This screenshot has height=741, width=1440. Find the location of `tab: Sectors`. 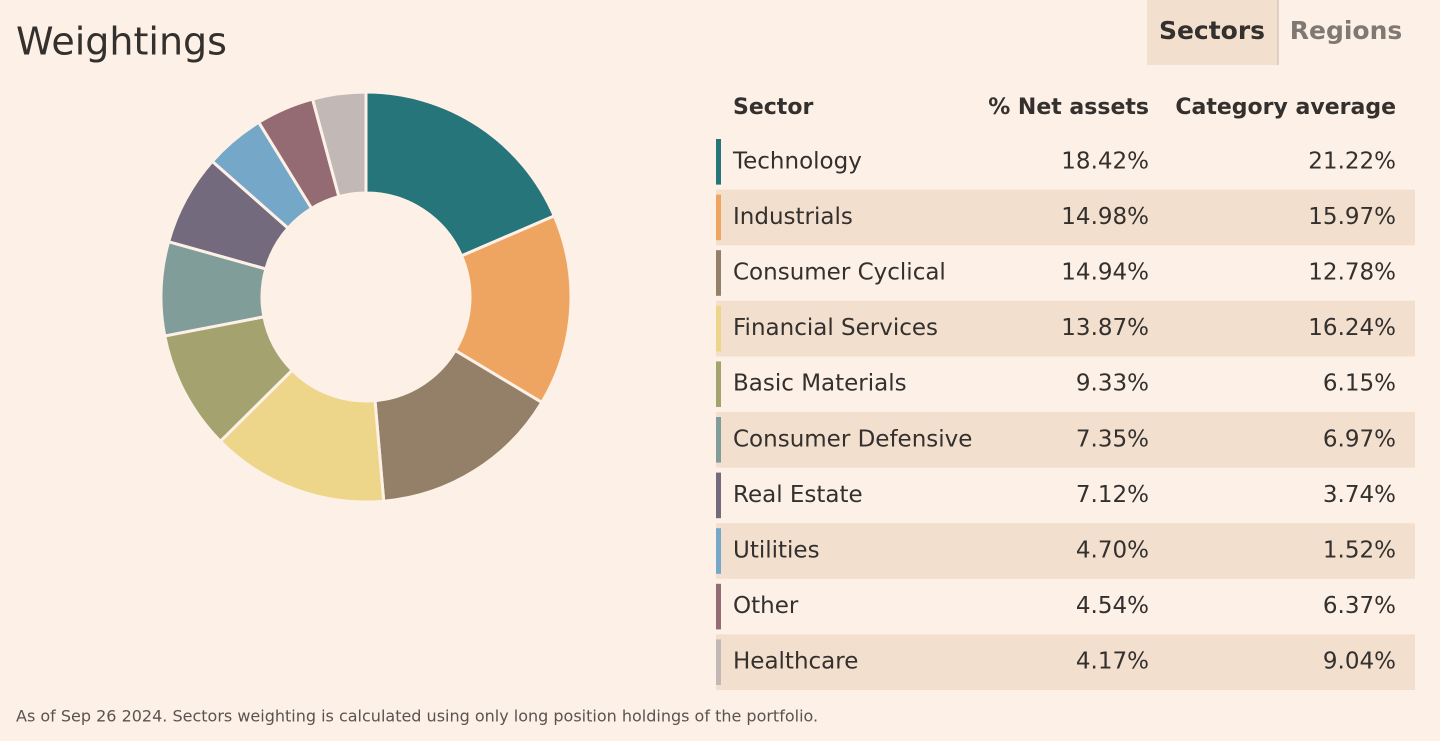

tab: Sectors is located at coordinates (1212, 30).